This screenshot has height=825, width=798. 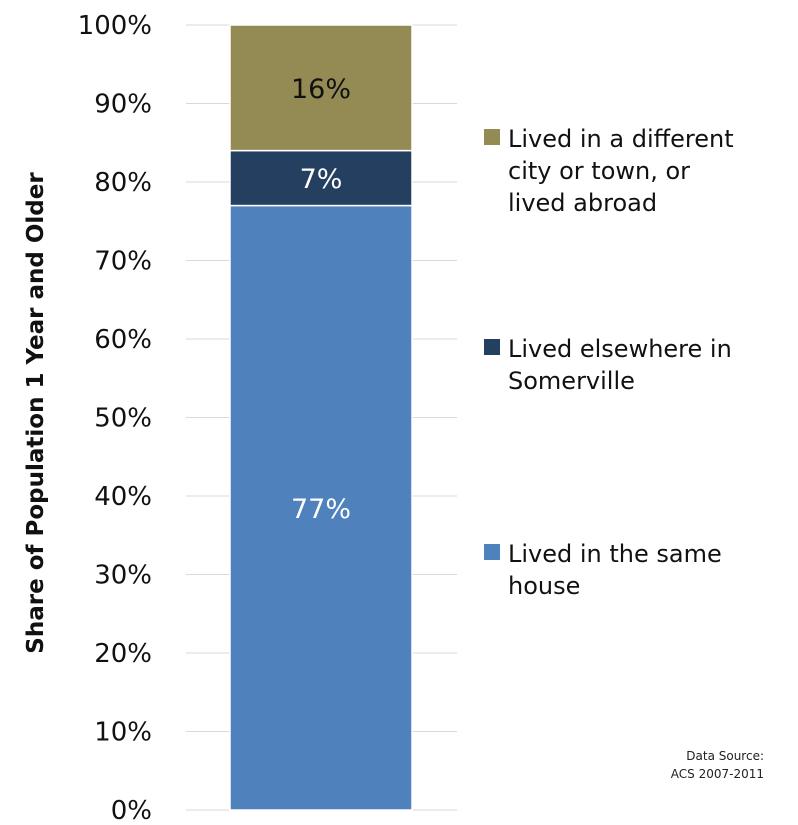 I want to click on y-axis-label: Share of Population 1 Year and Older, so click(x=36, y=413).